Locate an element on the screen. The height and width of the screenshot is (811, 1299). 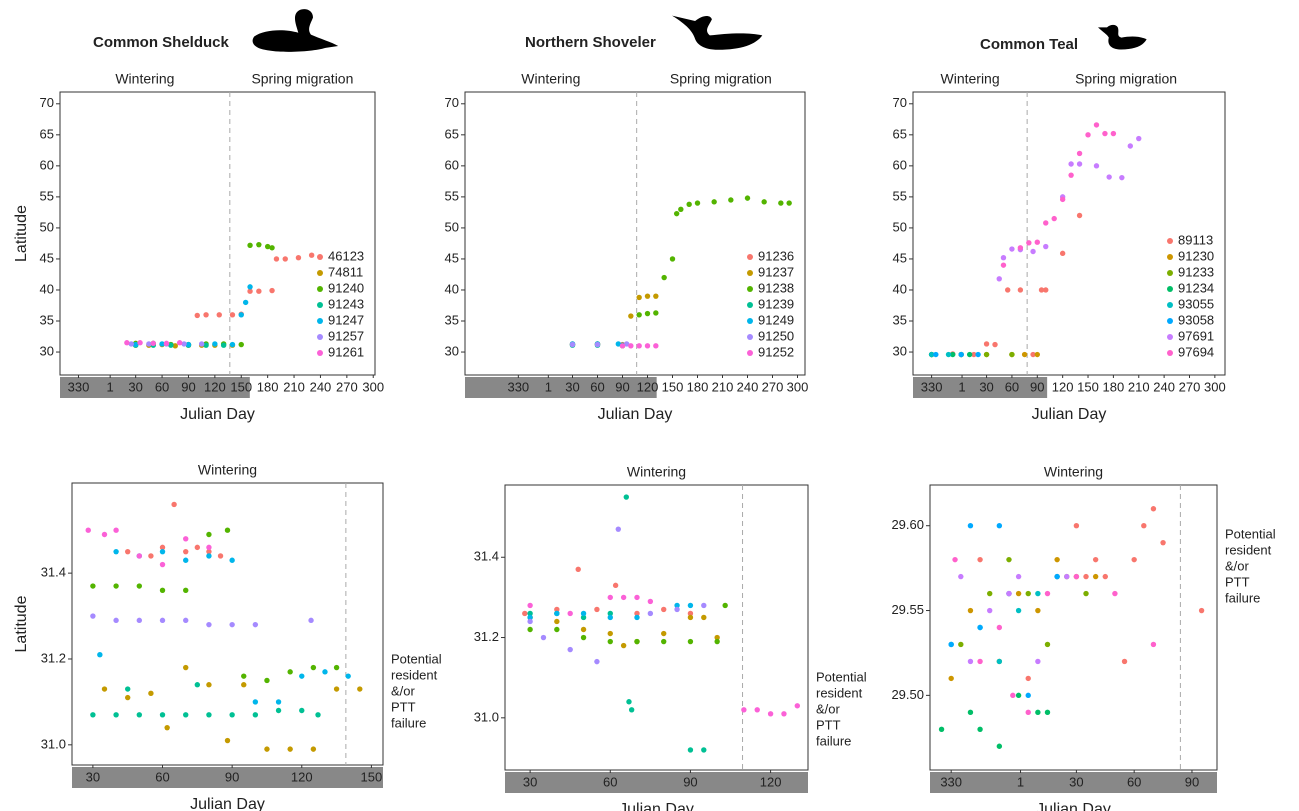
x-tick-label: 30 is located at coordinates (1076, 781).